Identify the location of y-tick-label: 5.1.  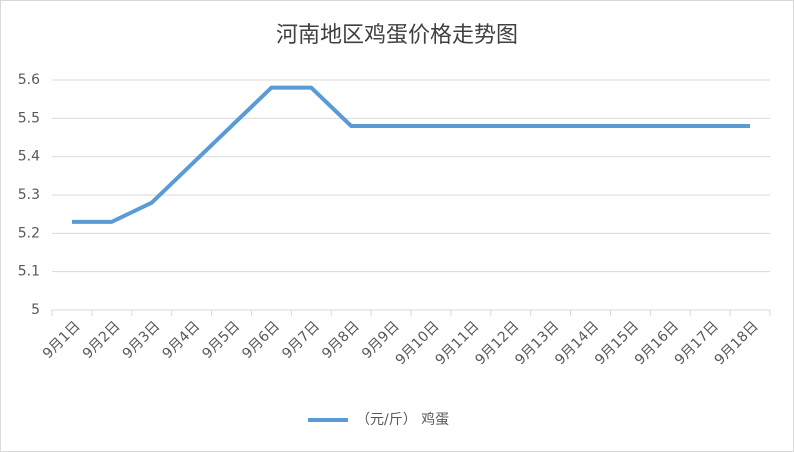
(29, 272).